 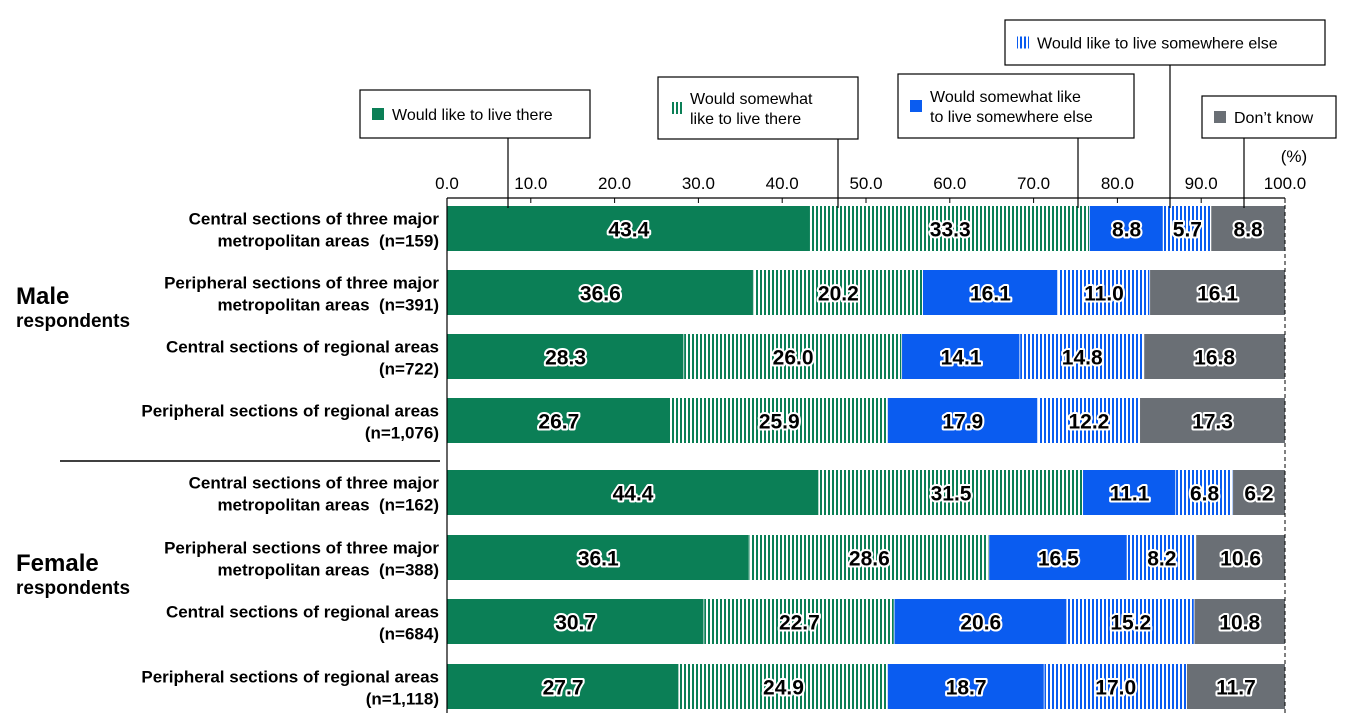 What do you see at coordinates (409, 369) in the screenshot?
I see `category-label: (n=722)` at bounding box center [409, 369].